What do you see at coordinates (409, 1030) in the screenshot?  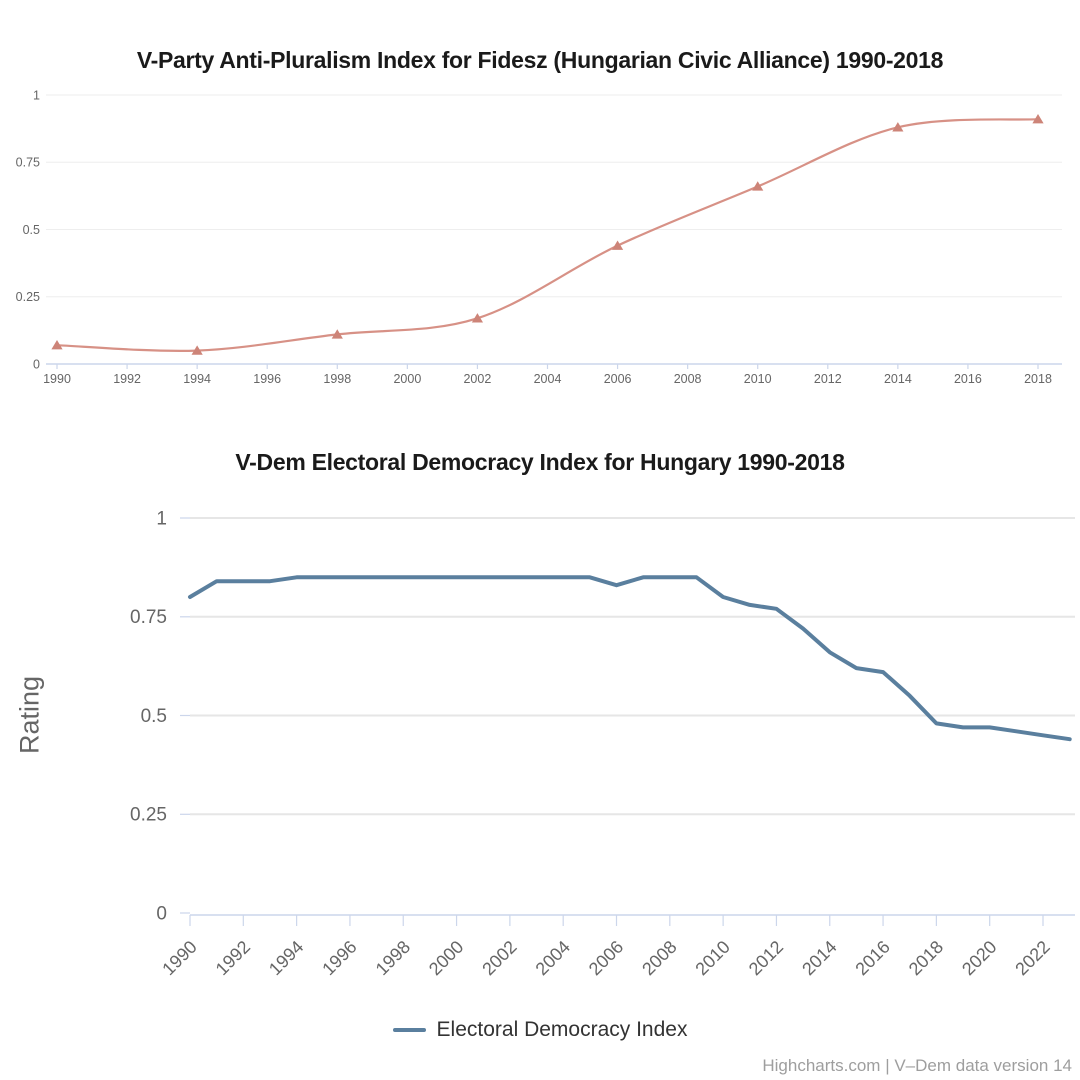 I see `legend-line-icon` at bounding box center [409, 1030].